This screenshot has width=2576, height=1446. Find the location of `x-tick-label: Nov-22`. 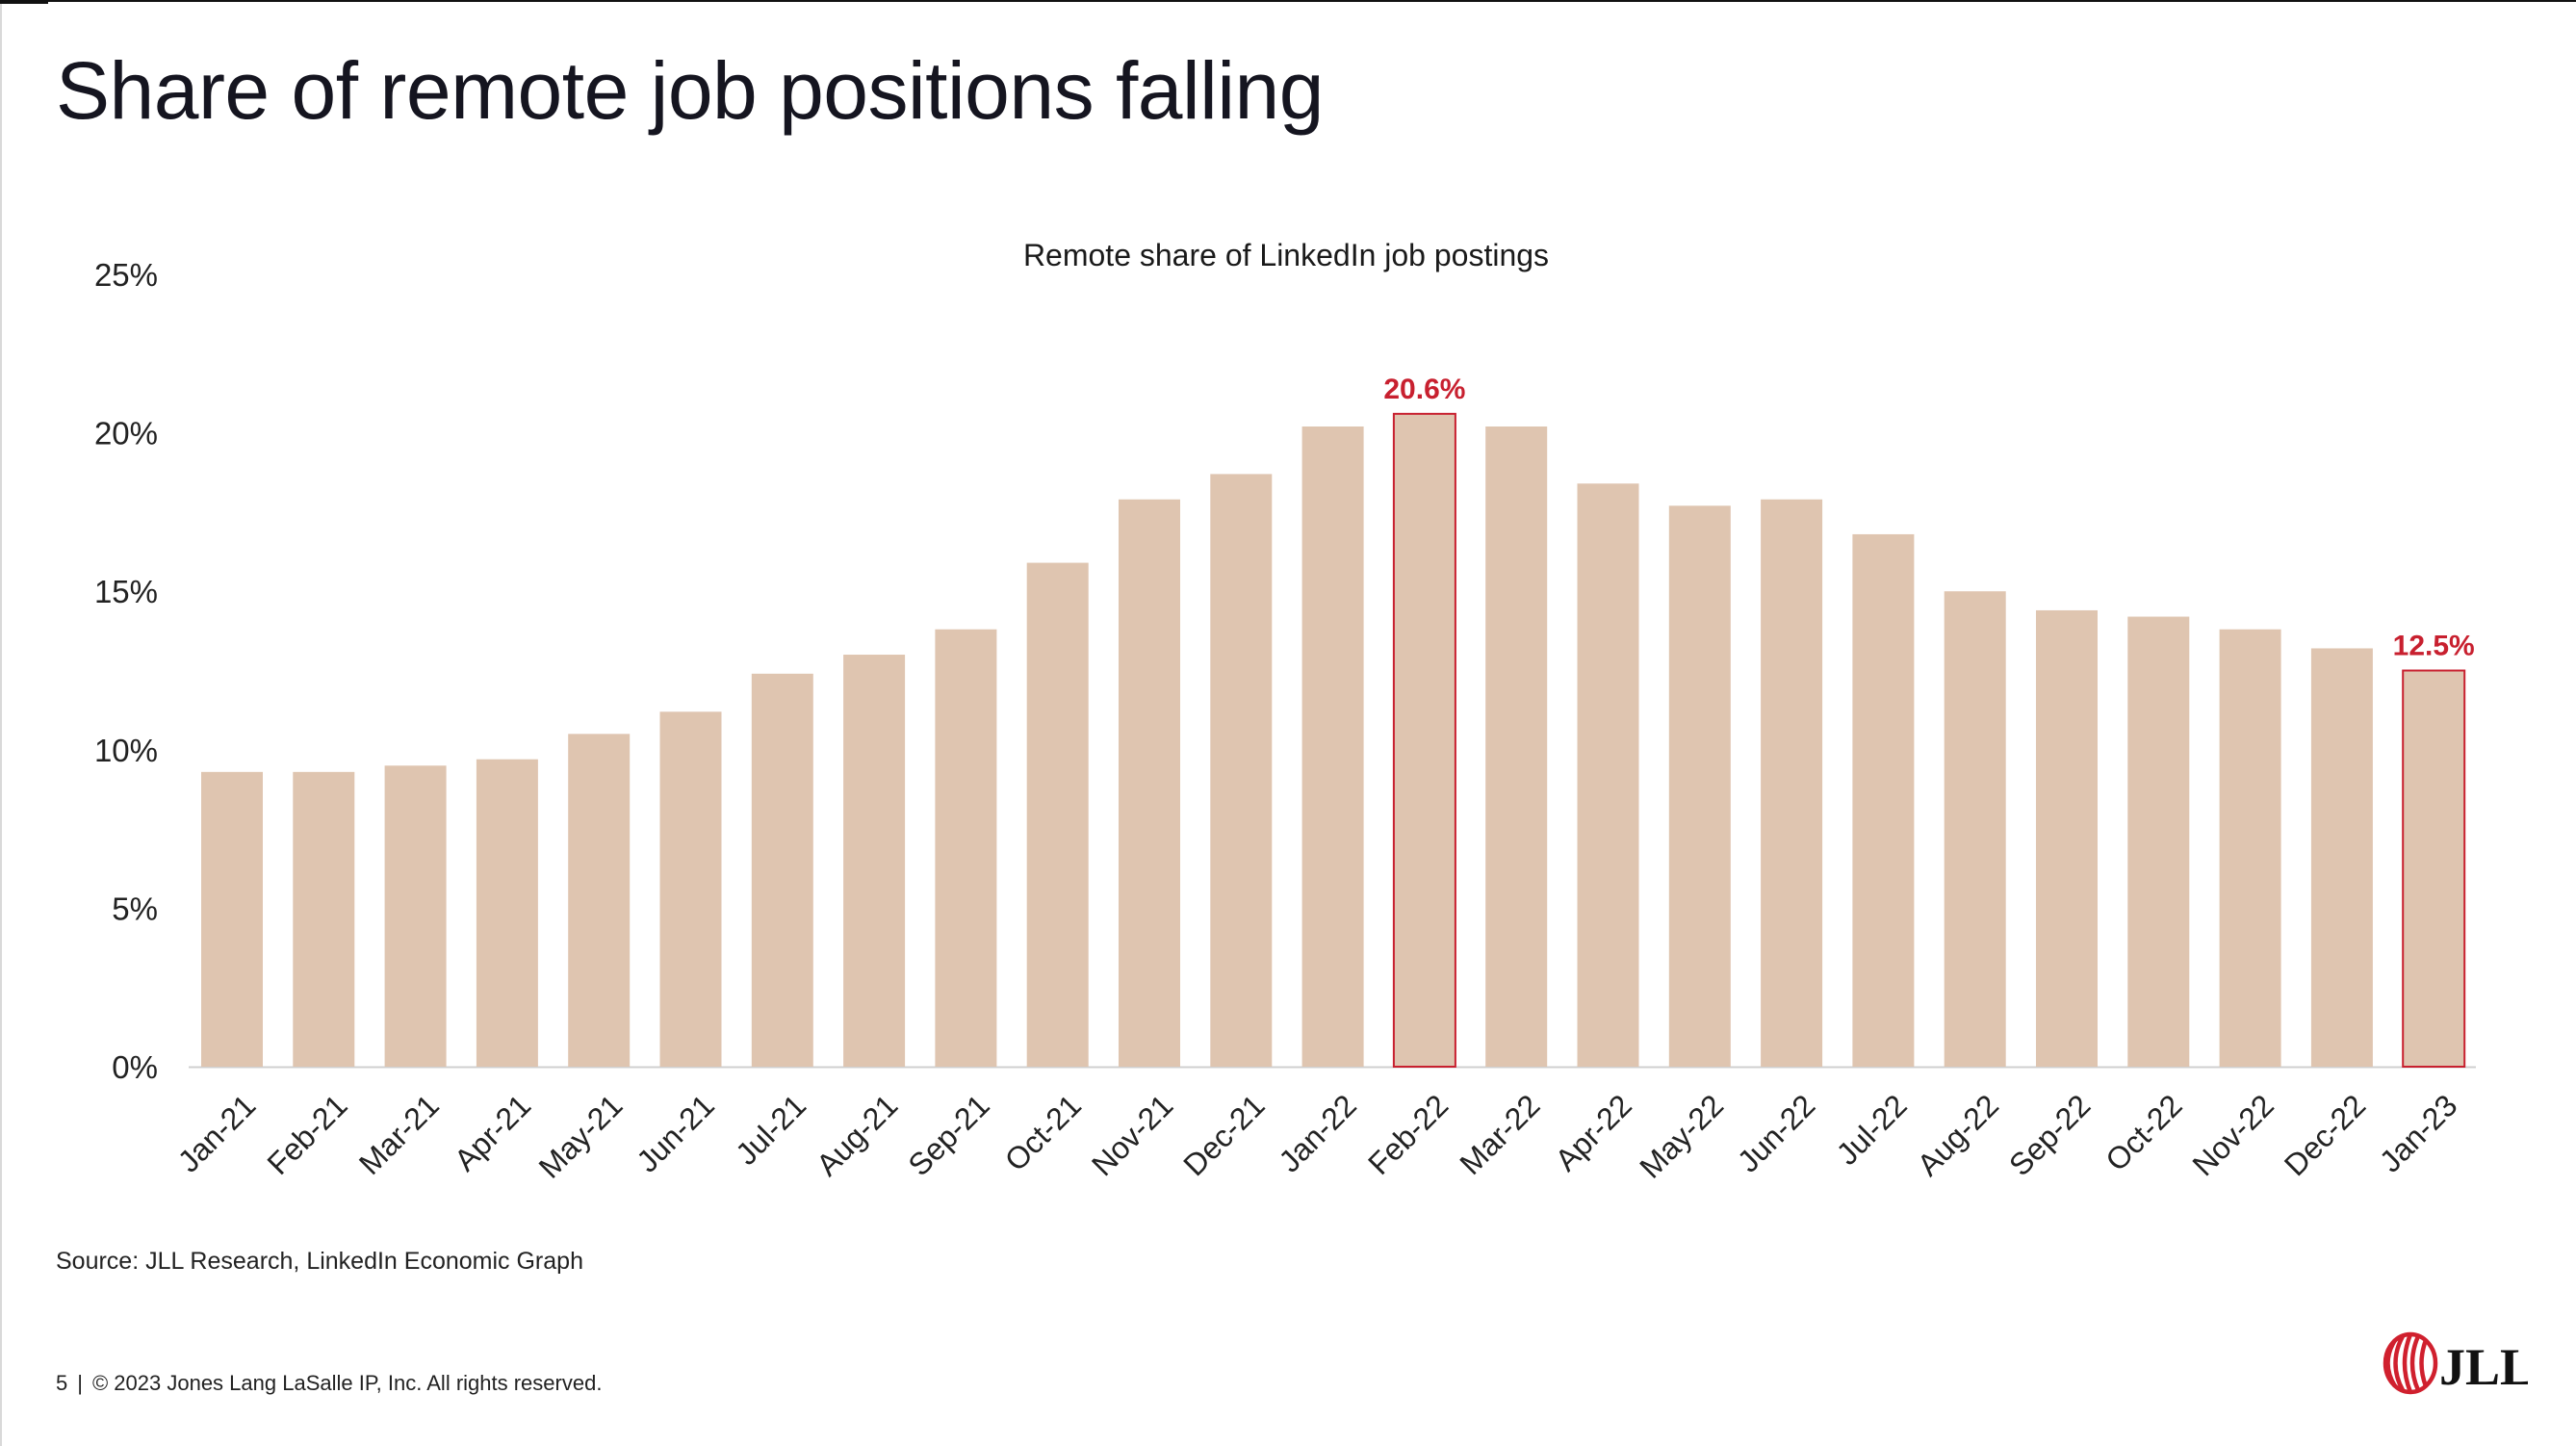

x-tick-label: Nov-22 is located at coordinates (2233, 1135).